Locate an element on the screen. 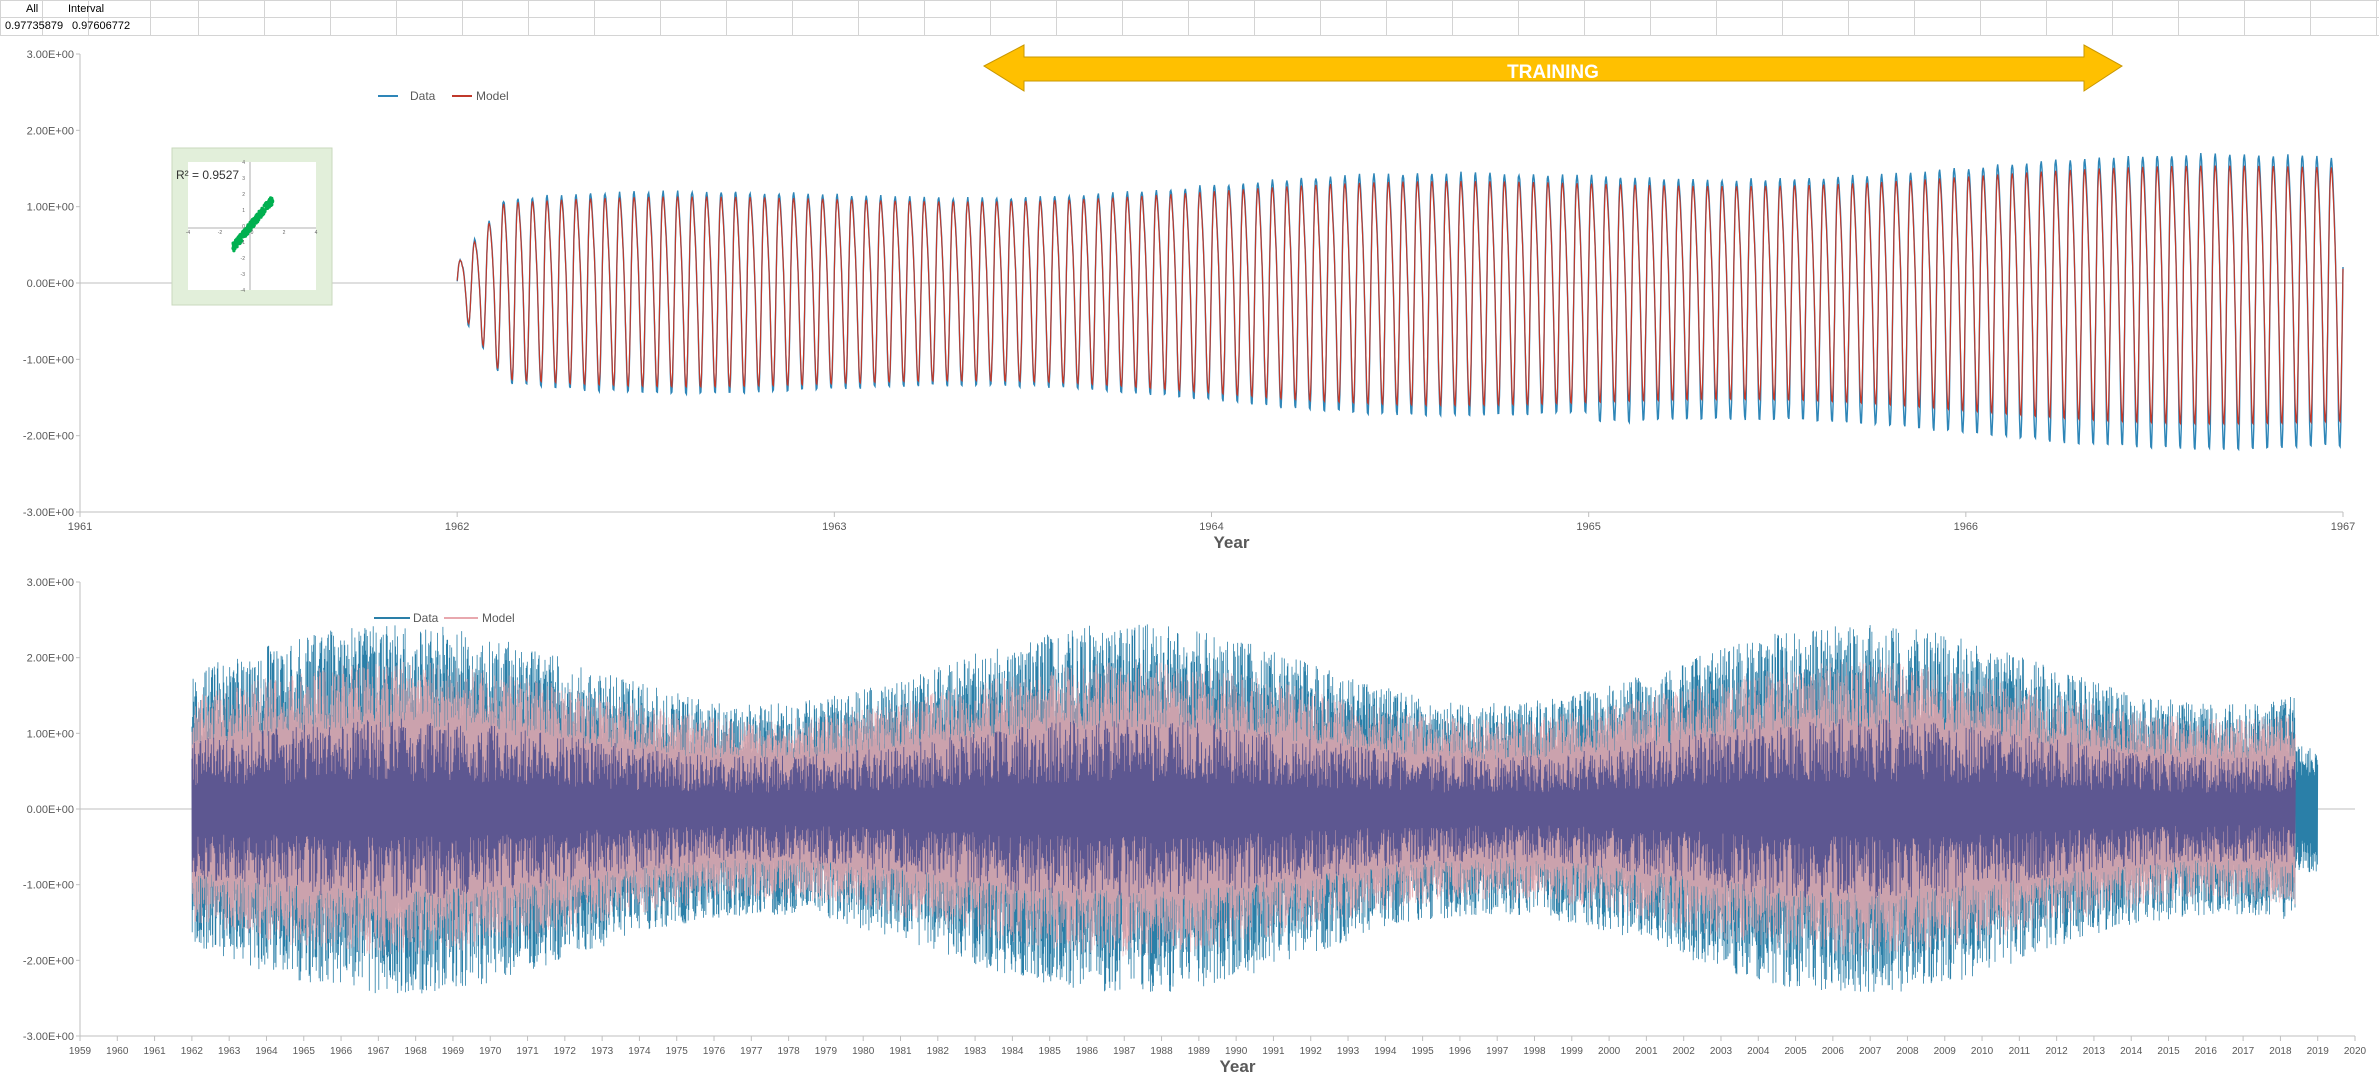 The height and width of the screenshot is (1087, 2379). x-tick-label: 2011 is located at coordinates (2020, 1051).